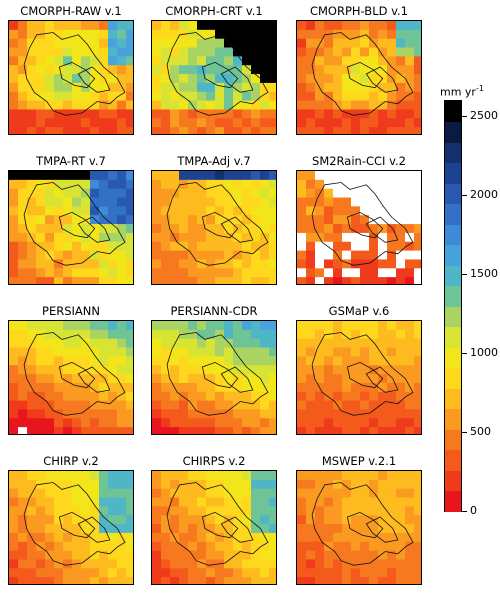  What do you see at coordinates (94, 79) in the screenshot?
I see `sub-basin-outline` at bounding box center [94, 79].